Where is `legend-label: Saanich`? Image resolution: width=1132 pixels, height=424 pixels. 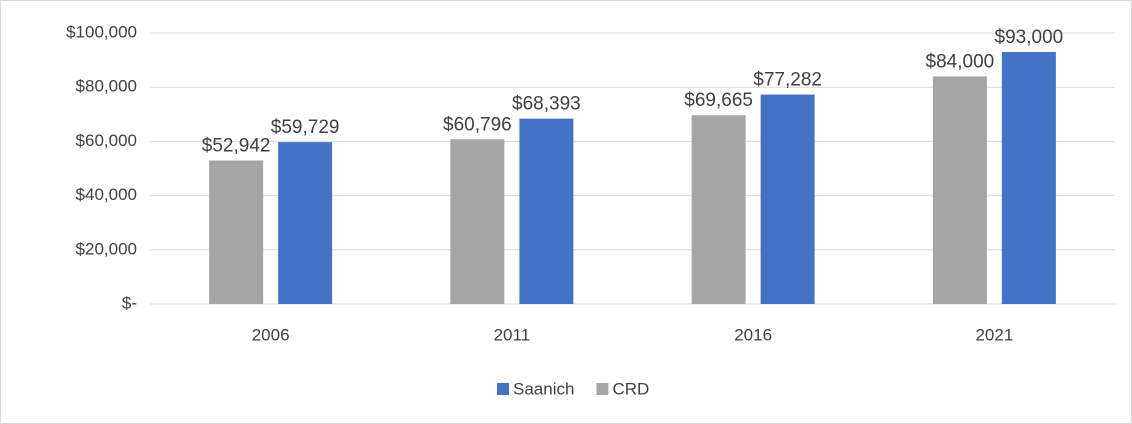
legend-label: Saanich is located at coordinates (543, 388).